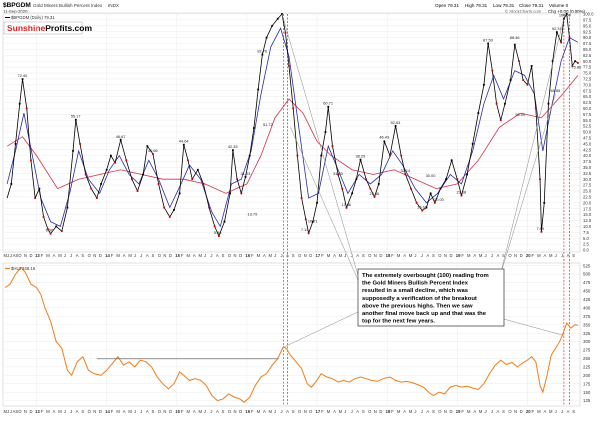  Describe the element at coordinates (521, 255) in the screenshot. I see `x-tick-label-top: D` at that location.